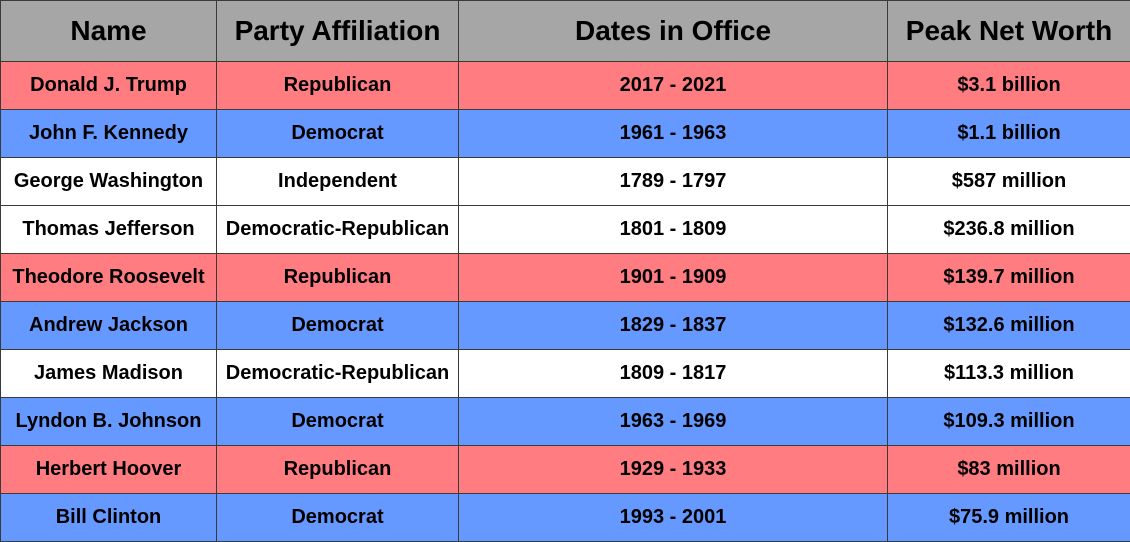 The image size is (1130, 542). What do you see at coordinates (109, 518) in the screenshot?
I see `cell-name: Bill Clinton` at bounding box center [109, 518].